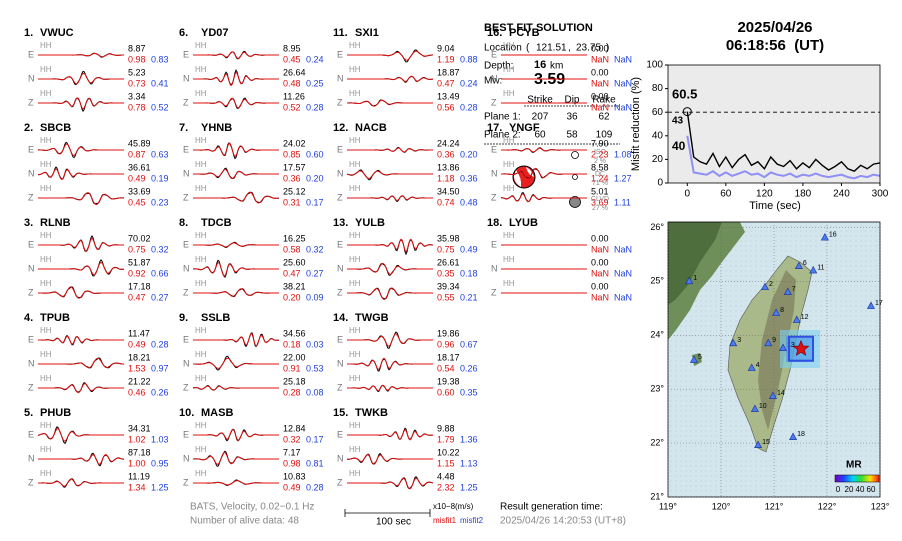 Image resolution: width=902 pixels, height=541 pixels. Describe the element at coordinates (502, 117) in the screenshot. I see `plane-label: Plane 1:` at that location.